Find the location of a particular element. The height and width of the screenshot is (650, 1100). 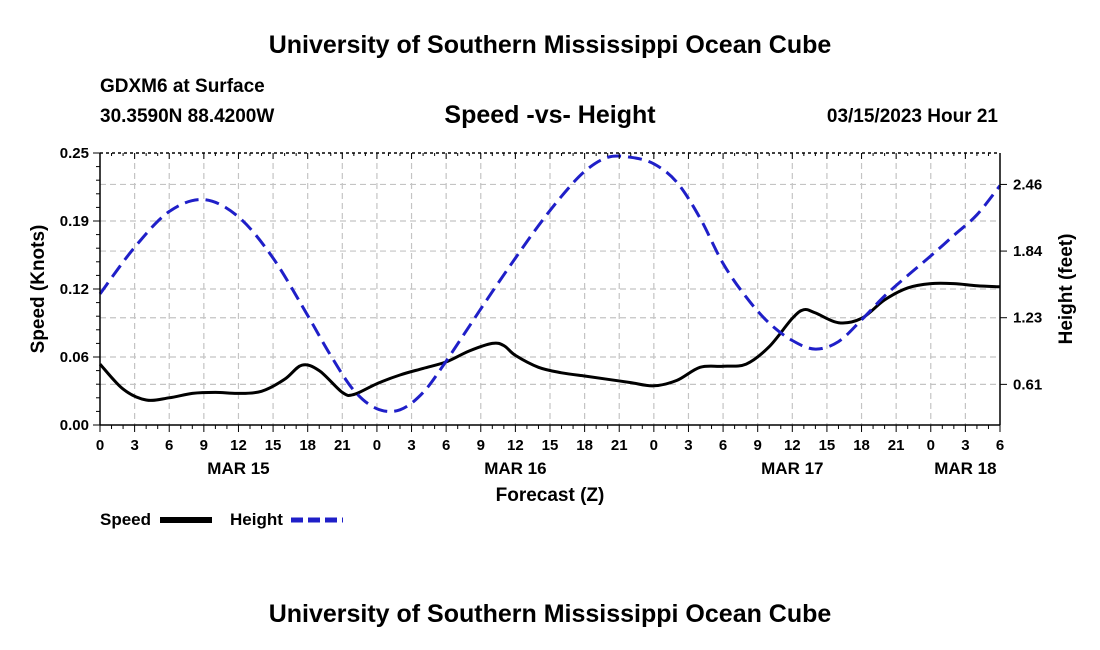

station-label: GDXM6 at Surface is located at coordinates (182, 86).